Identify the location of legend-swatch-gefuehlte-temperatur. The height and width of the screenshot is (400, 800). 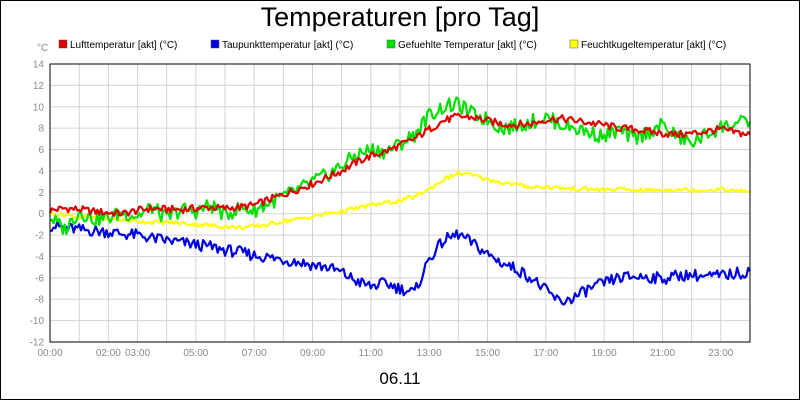
(391, 44).